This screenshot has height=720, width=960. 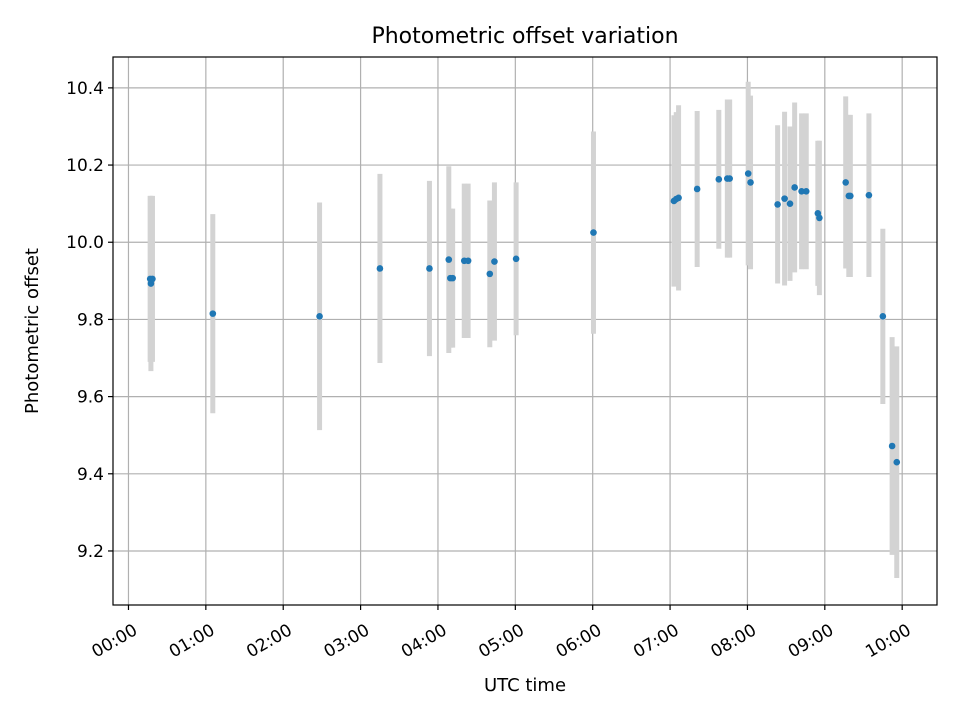 What do you see at coordinates (501, 641) in the screenshot?
I see `x-tick-label: 05:00` at bounding box center [501, 641].